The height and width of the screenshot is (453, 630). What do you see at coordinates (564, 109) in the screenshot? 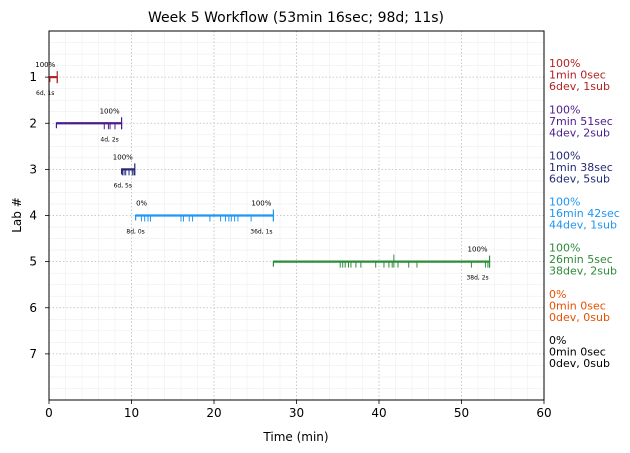
I see `lab-2-summary-line: 100%` at bounding box center [564, 109].